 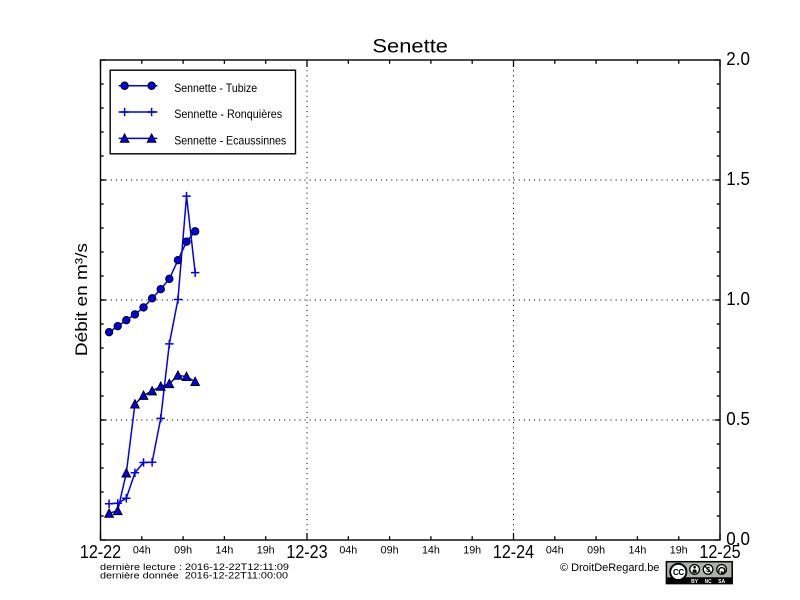 What do you see at coordinates (410, 47) in the screenshot?
I see `svg-text: Senette` at bounding box center [410, 47].